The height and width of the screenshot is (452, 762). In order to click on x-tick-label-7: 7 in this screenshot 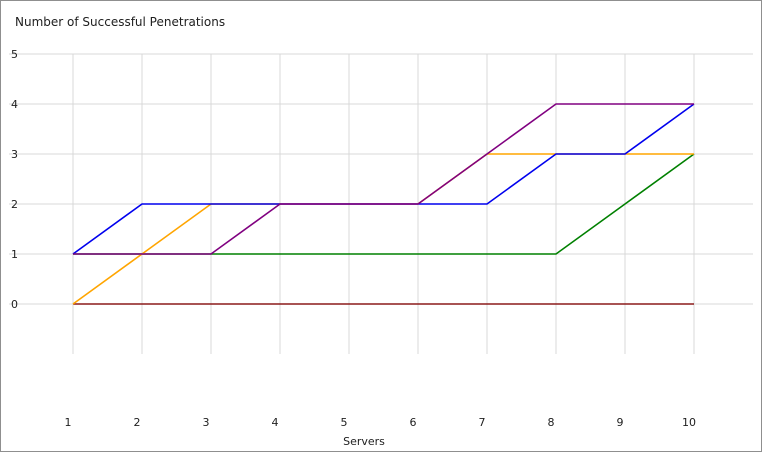, I will do `click(482, 422)`.